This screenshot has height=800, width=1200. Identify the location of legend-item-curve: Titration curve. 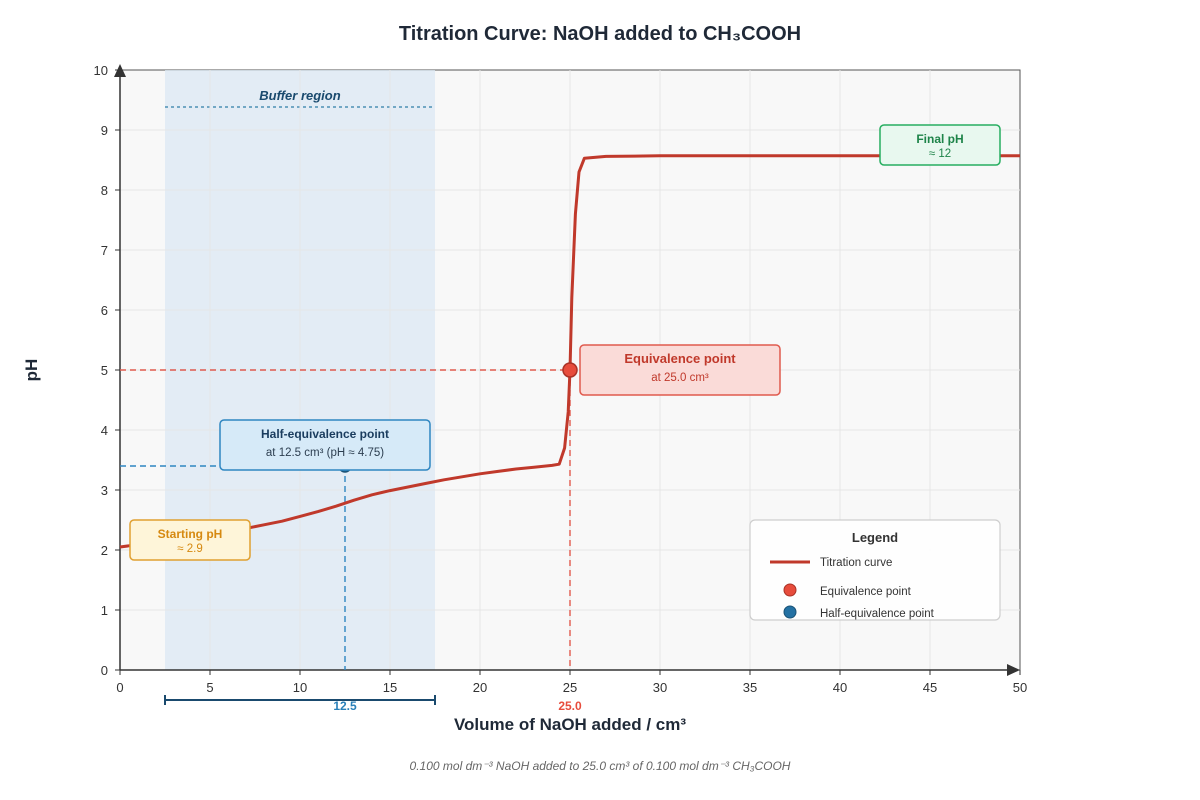
(856, 563).